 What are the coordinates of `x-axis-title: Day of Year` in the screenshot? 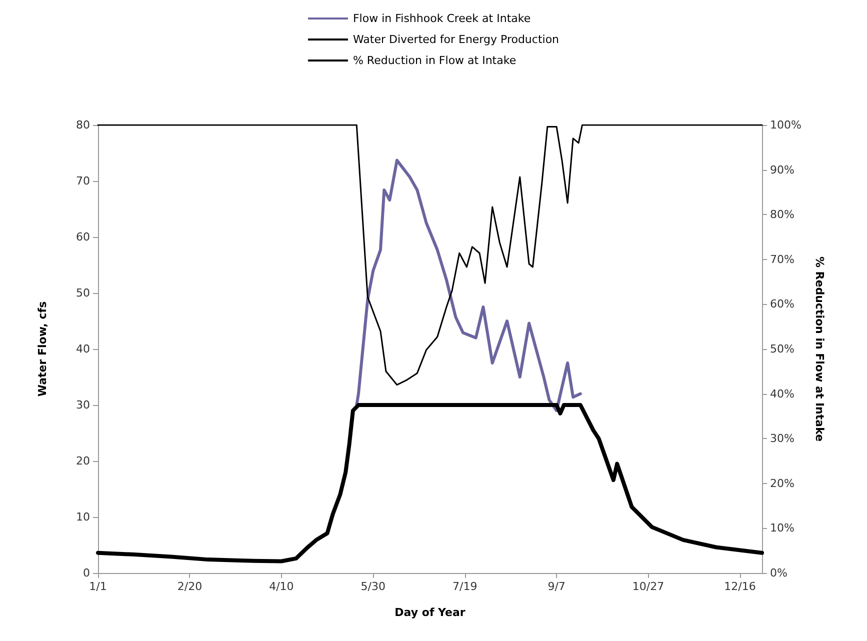 It's located at (430, 612).